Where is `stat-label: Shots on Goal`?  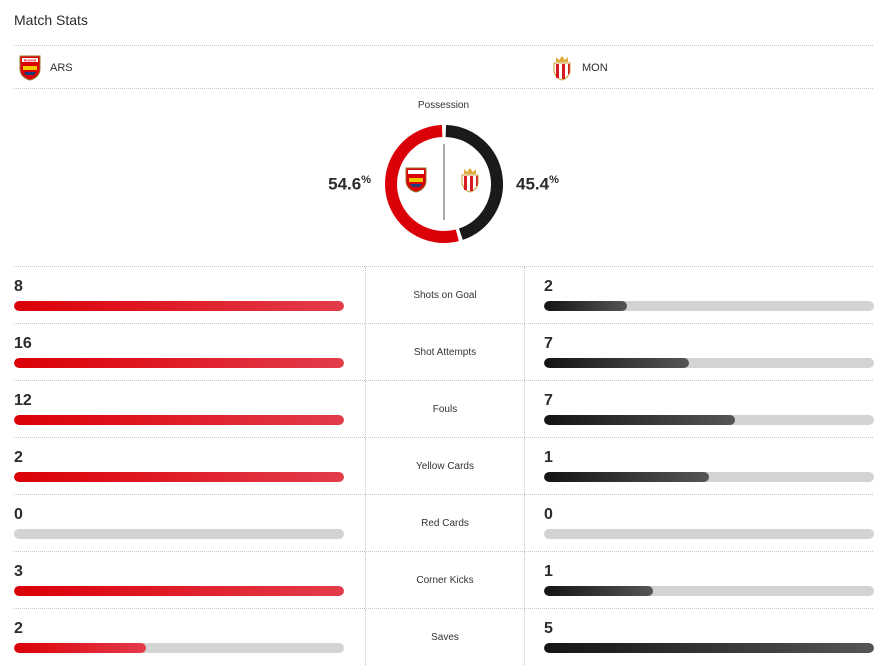
stat-label: Shots on Goal is located at coordinates (445, 295).